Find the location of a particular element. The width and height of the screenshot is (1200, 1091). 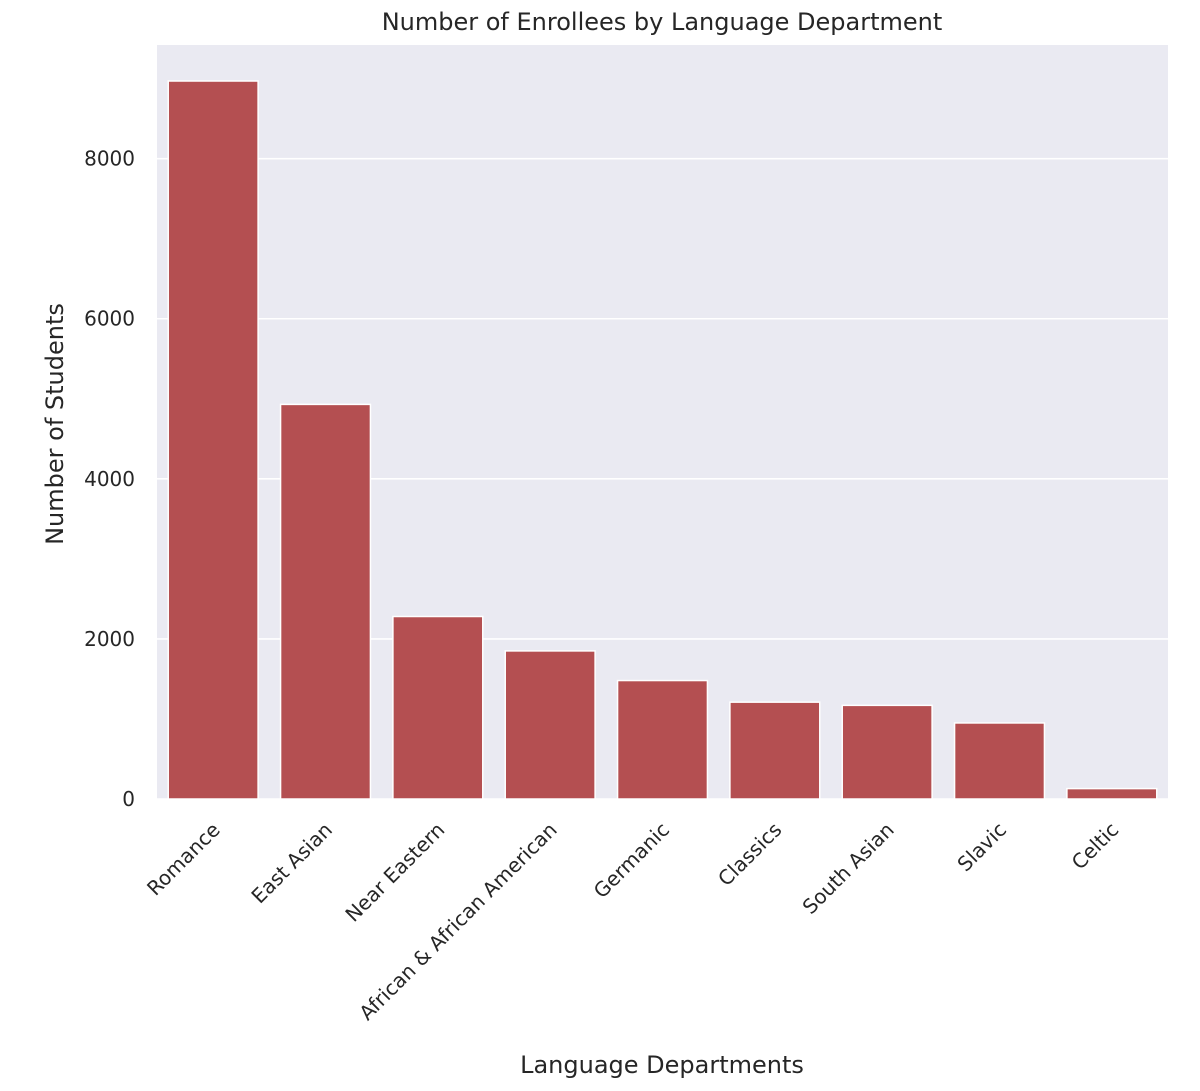

x-tick-label: East Asian is located at coordinates (291, 863).